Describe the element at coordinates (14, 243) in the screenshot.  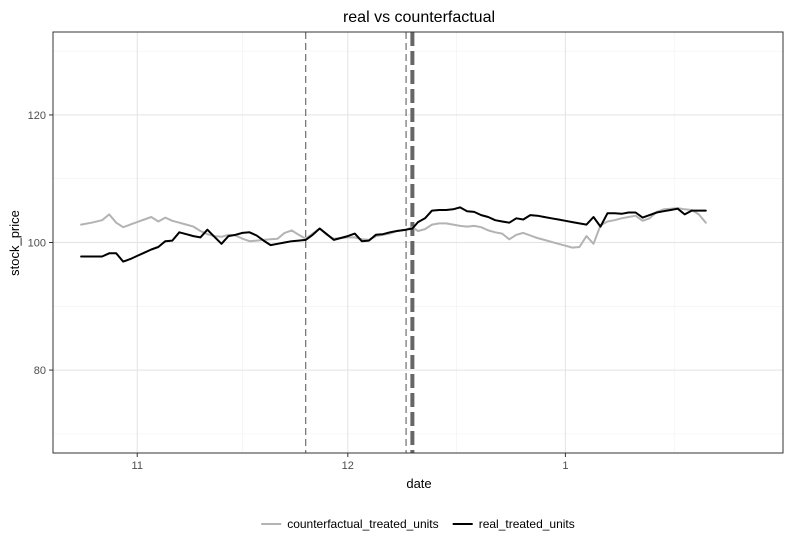
I see `y-axis-title: stock_price` at that location.